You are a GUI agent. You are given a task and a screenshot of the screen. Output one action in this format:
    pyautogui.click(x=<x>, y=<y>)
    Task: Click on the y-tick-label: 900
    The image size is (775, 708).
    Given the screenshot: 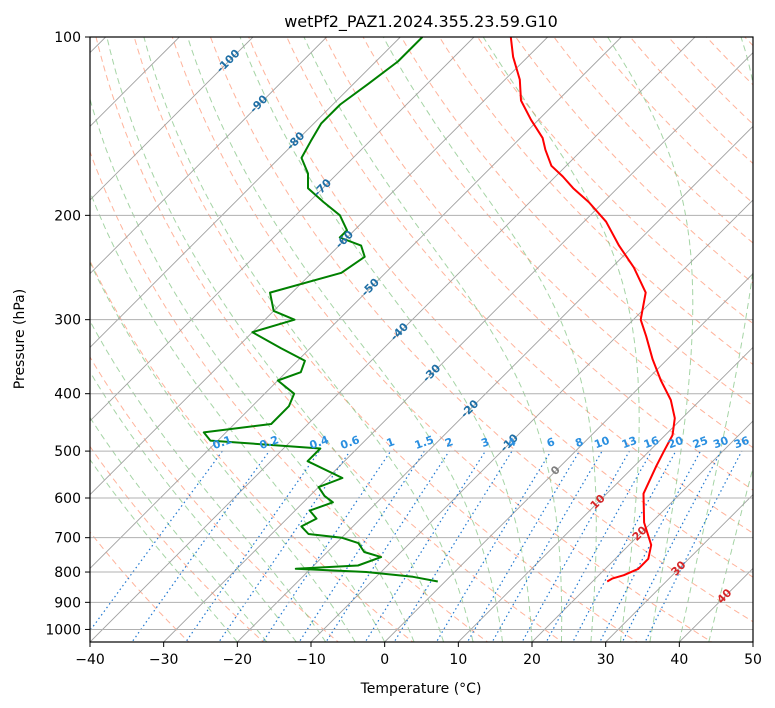 What is the action you would take?
    pyautogui.click(x=67, y=603)
    